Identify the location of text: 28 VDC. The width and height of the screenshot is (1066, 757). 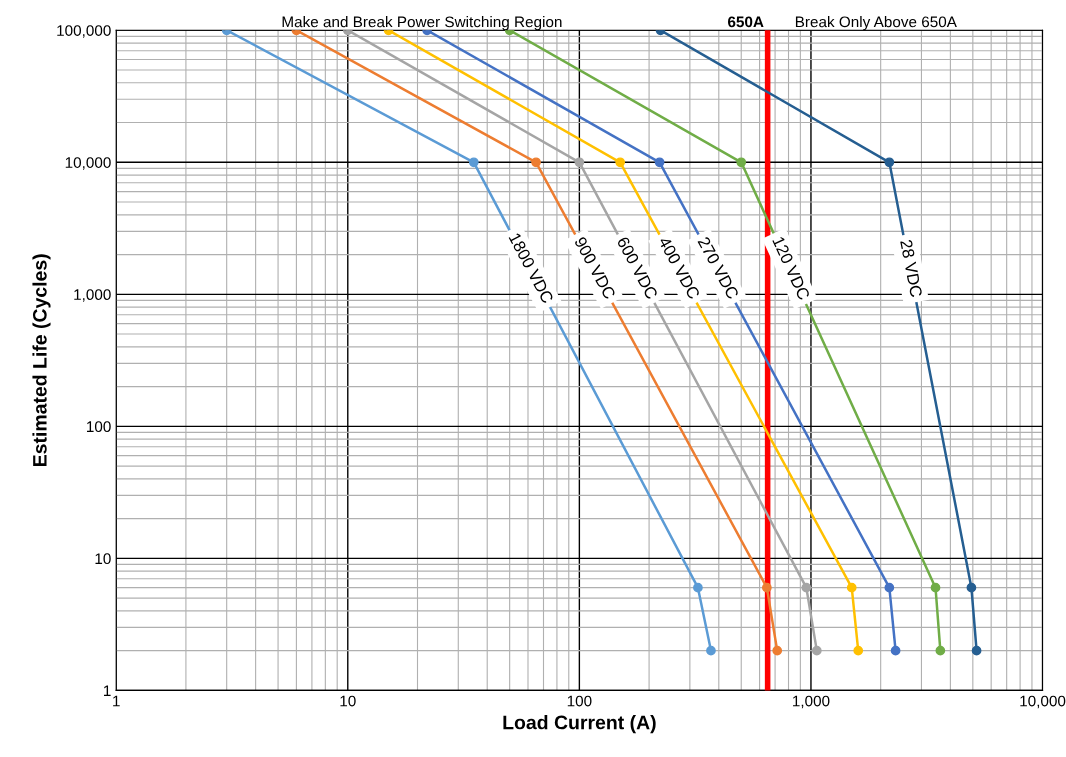
(911, 268).